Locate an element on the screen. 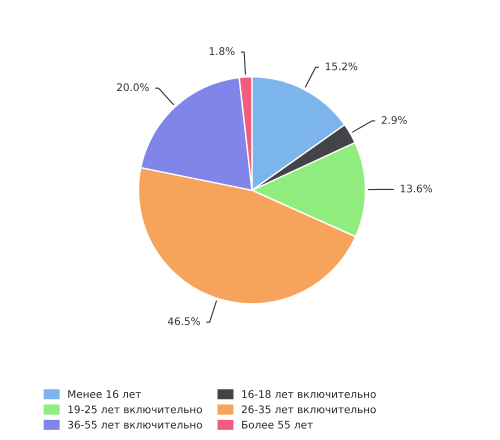 The height and width of the screenshot is (440, 500). data-label: 46.5% is located at coordinates (184, 321).